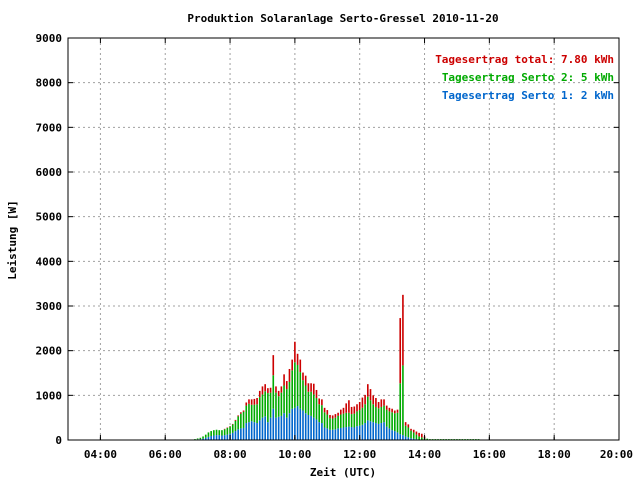  I want to click on x-tick-label: 06:00, so click(165, 454).